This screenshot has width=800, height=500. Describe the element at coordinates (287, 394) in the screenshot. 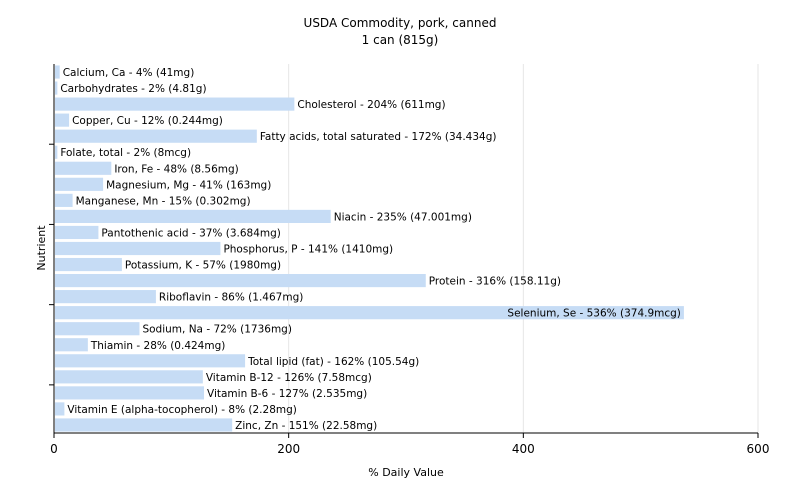

I see `bar-label-20: Vitamin B-6 - 127% (2.535mg)` at that location.